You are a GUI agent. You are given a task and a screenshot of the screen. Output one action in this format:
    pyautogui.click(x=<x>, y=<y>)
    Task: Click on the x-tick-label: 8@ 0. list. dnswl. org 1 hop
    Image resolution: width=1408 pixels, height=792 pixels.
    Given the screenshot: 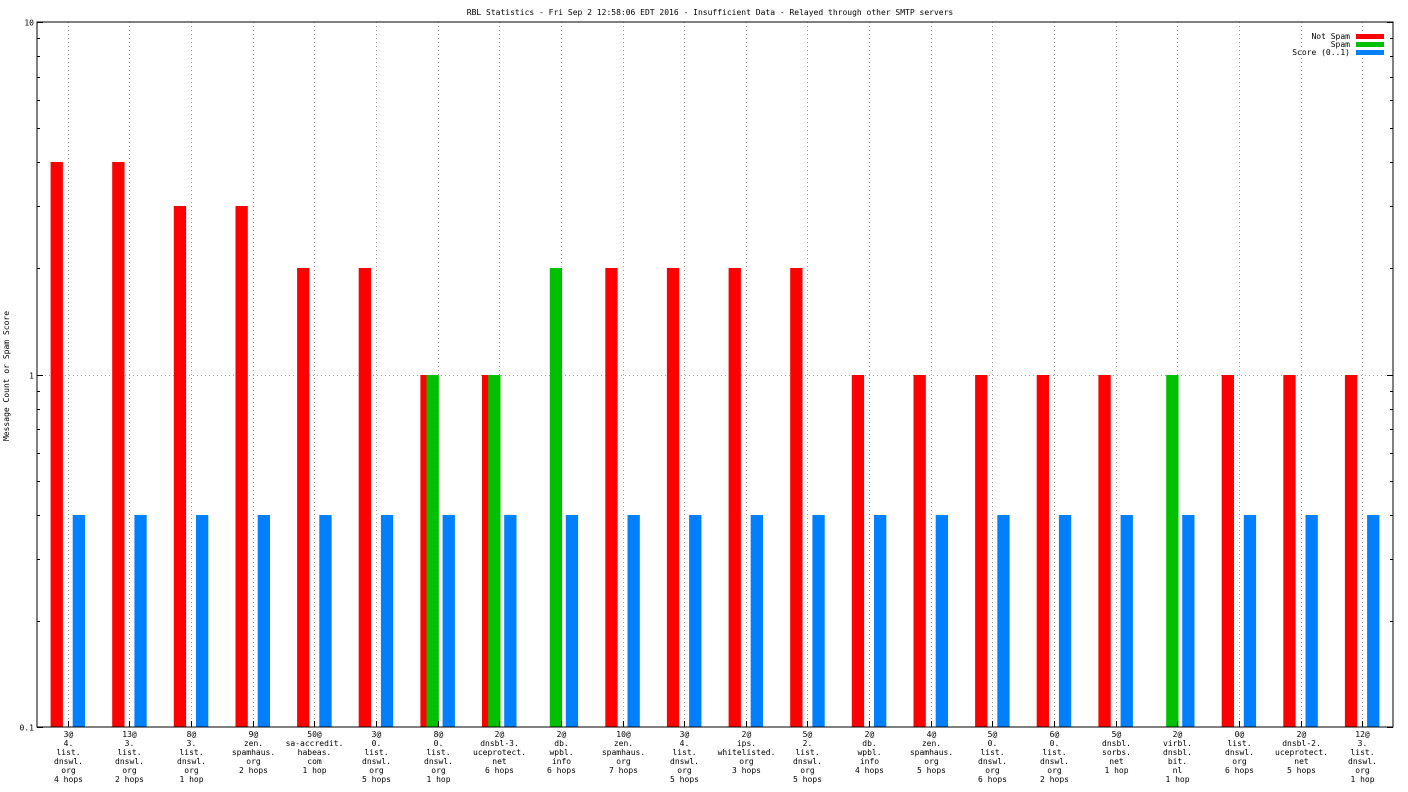 What is the action you would take?
    pyautogui.click(x=438, y=757)
    